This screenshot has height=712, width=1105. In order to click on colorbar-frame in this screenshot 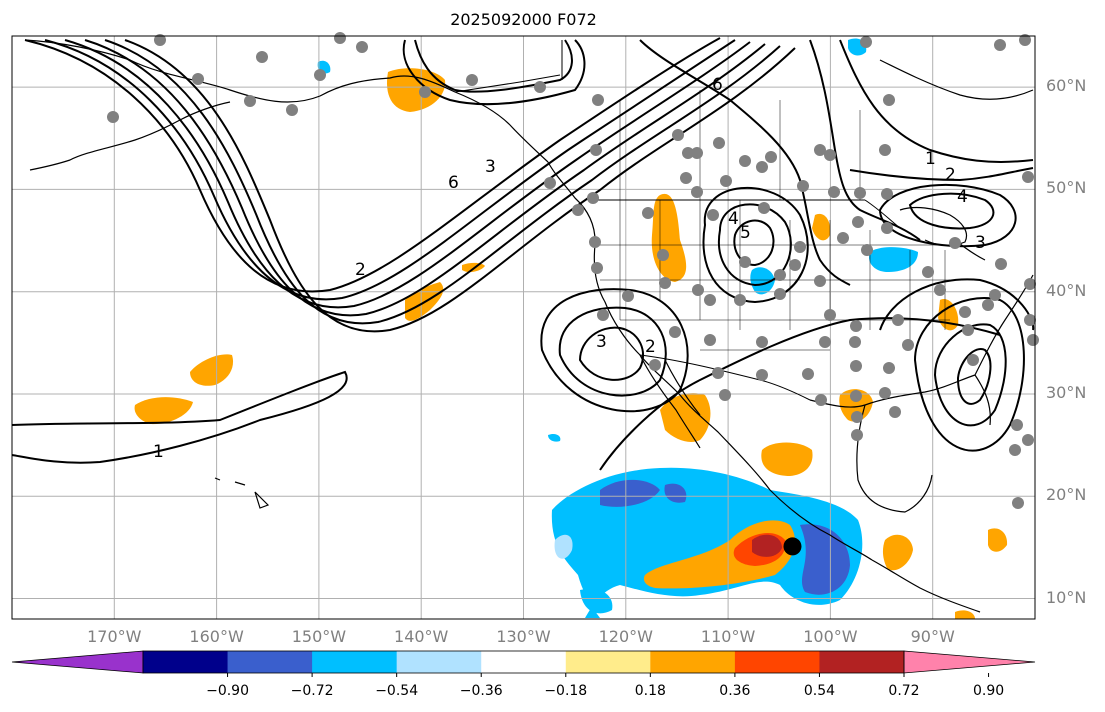, I will do `click(523, 662)`.